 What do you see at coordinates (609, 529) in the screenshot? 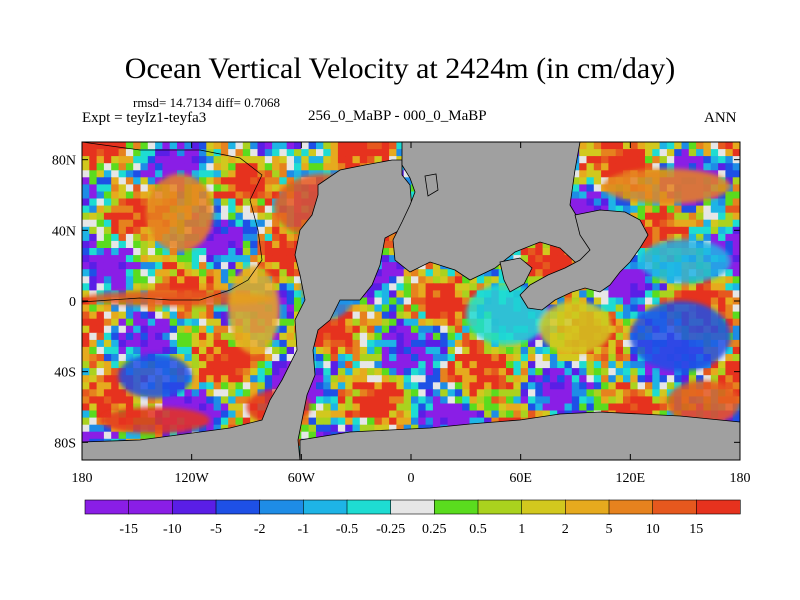
I see `colorbar-label: 5` at bounding box center [609, 529].